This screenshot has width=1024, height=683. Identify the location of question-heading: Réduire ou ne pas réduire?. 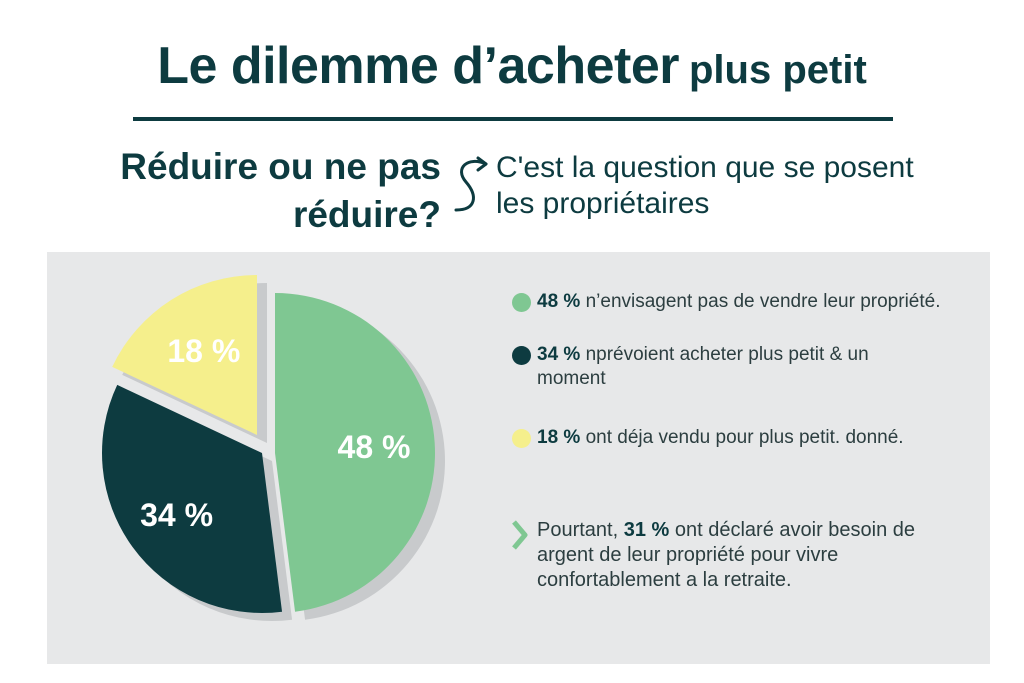
(280, 191).